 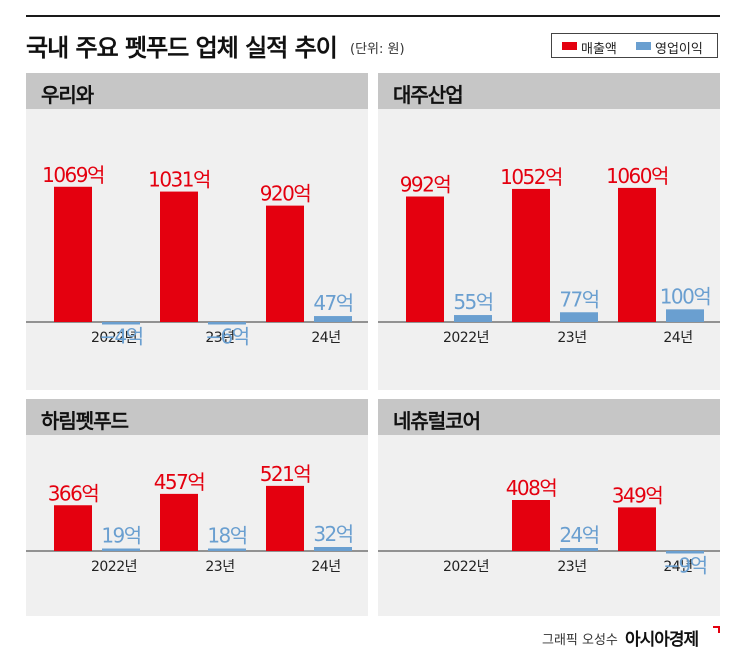 I want to click on top-rule, so click(x=373, y=16).